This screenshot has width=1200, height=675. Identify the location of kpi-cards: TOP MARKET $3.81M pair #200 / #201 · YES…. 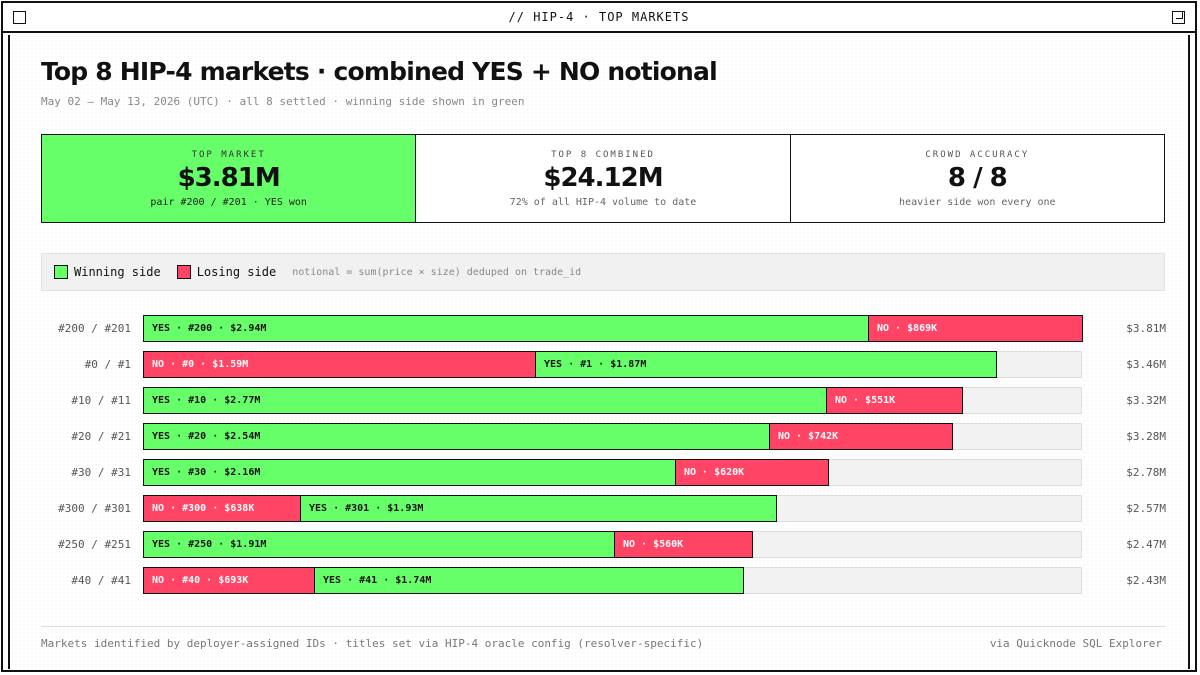
(603, 178).